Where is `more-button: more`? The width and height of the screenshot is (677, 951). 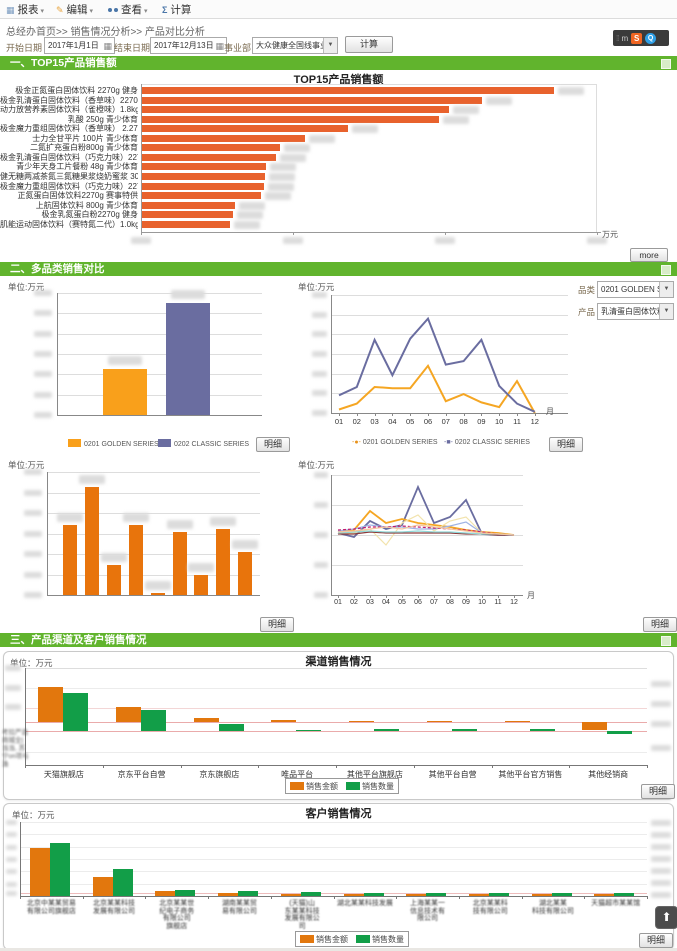 more-button: more is located at coordinates (649, 255).